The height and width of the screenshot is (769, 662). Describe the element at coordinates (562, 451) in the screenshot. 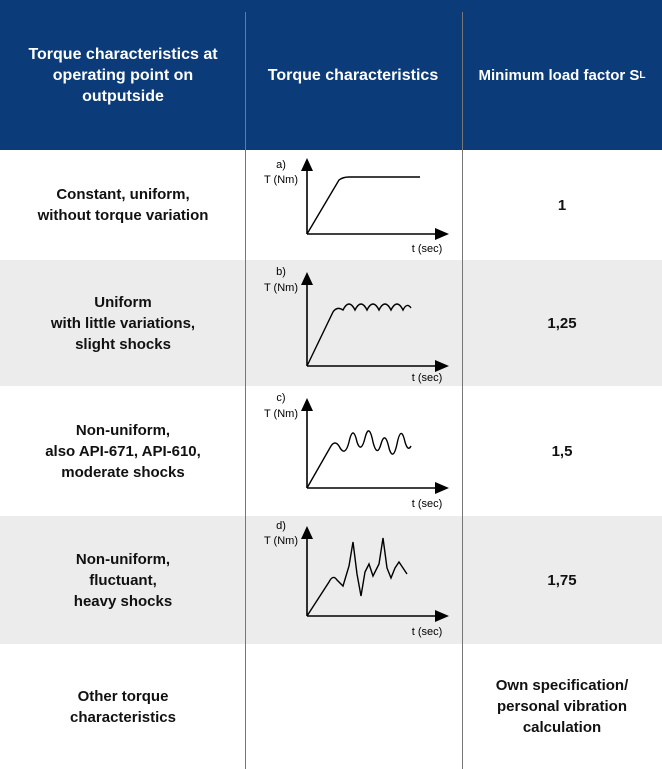

I see `row-load-factor: 1,5` at that location.